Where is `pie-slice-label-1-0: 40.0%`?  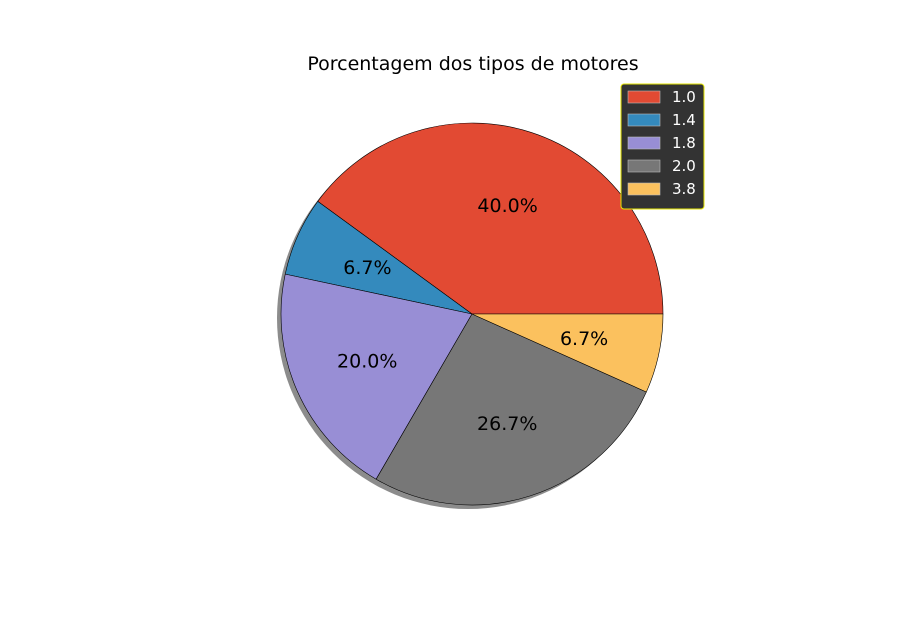 pie-slice-label-1-0: 40.0% is located at coordinates (507, 206).